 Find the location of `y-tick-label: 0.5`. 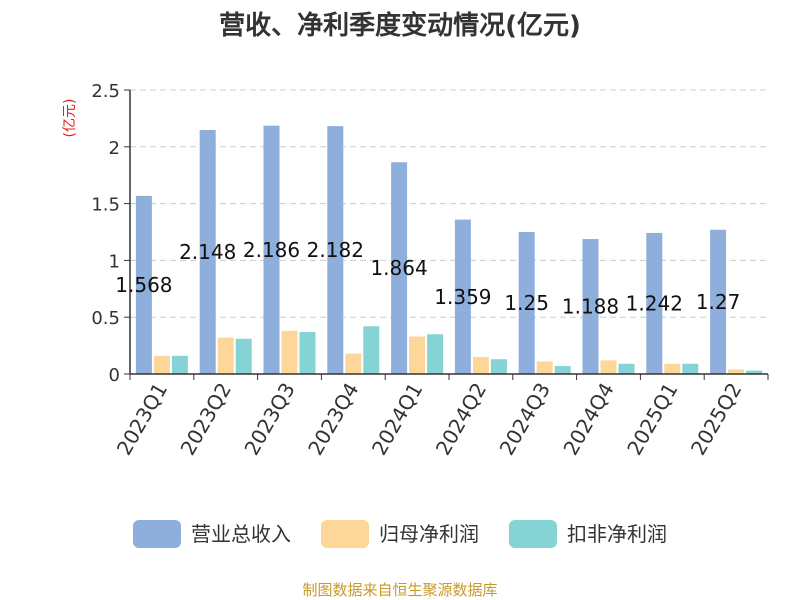

y-tick-label: 0.5 is located at coordinates (105, 318).